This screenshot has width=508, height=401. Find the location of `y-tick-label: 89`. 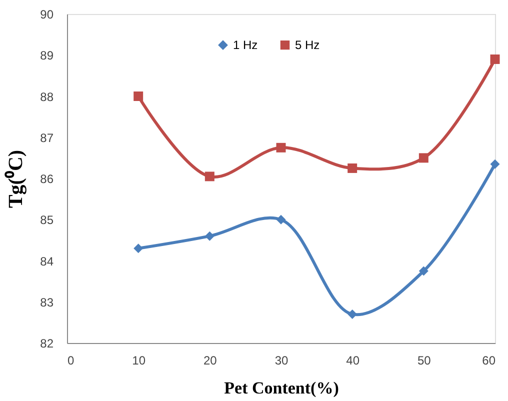

y-tick-label: 89 is located at coordinates (47, 55).